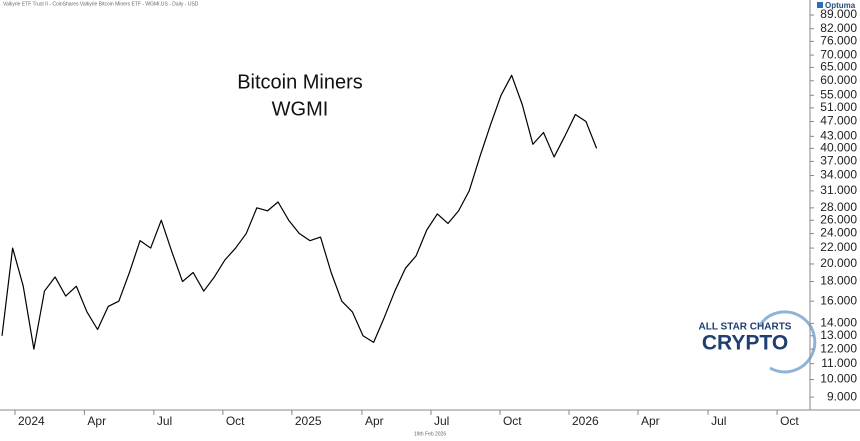  Describe the element at coordinates (745, 343) in the screenshot. I see `logo-bottom: CRYPTO` at that location.